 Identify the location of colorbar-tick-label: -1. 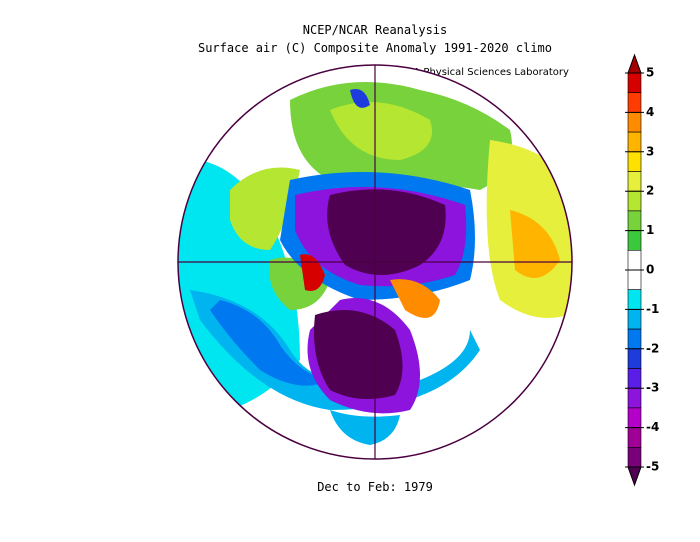
(652, 309).